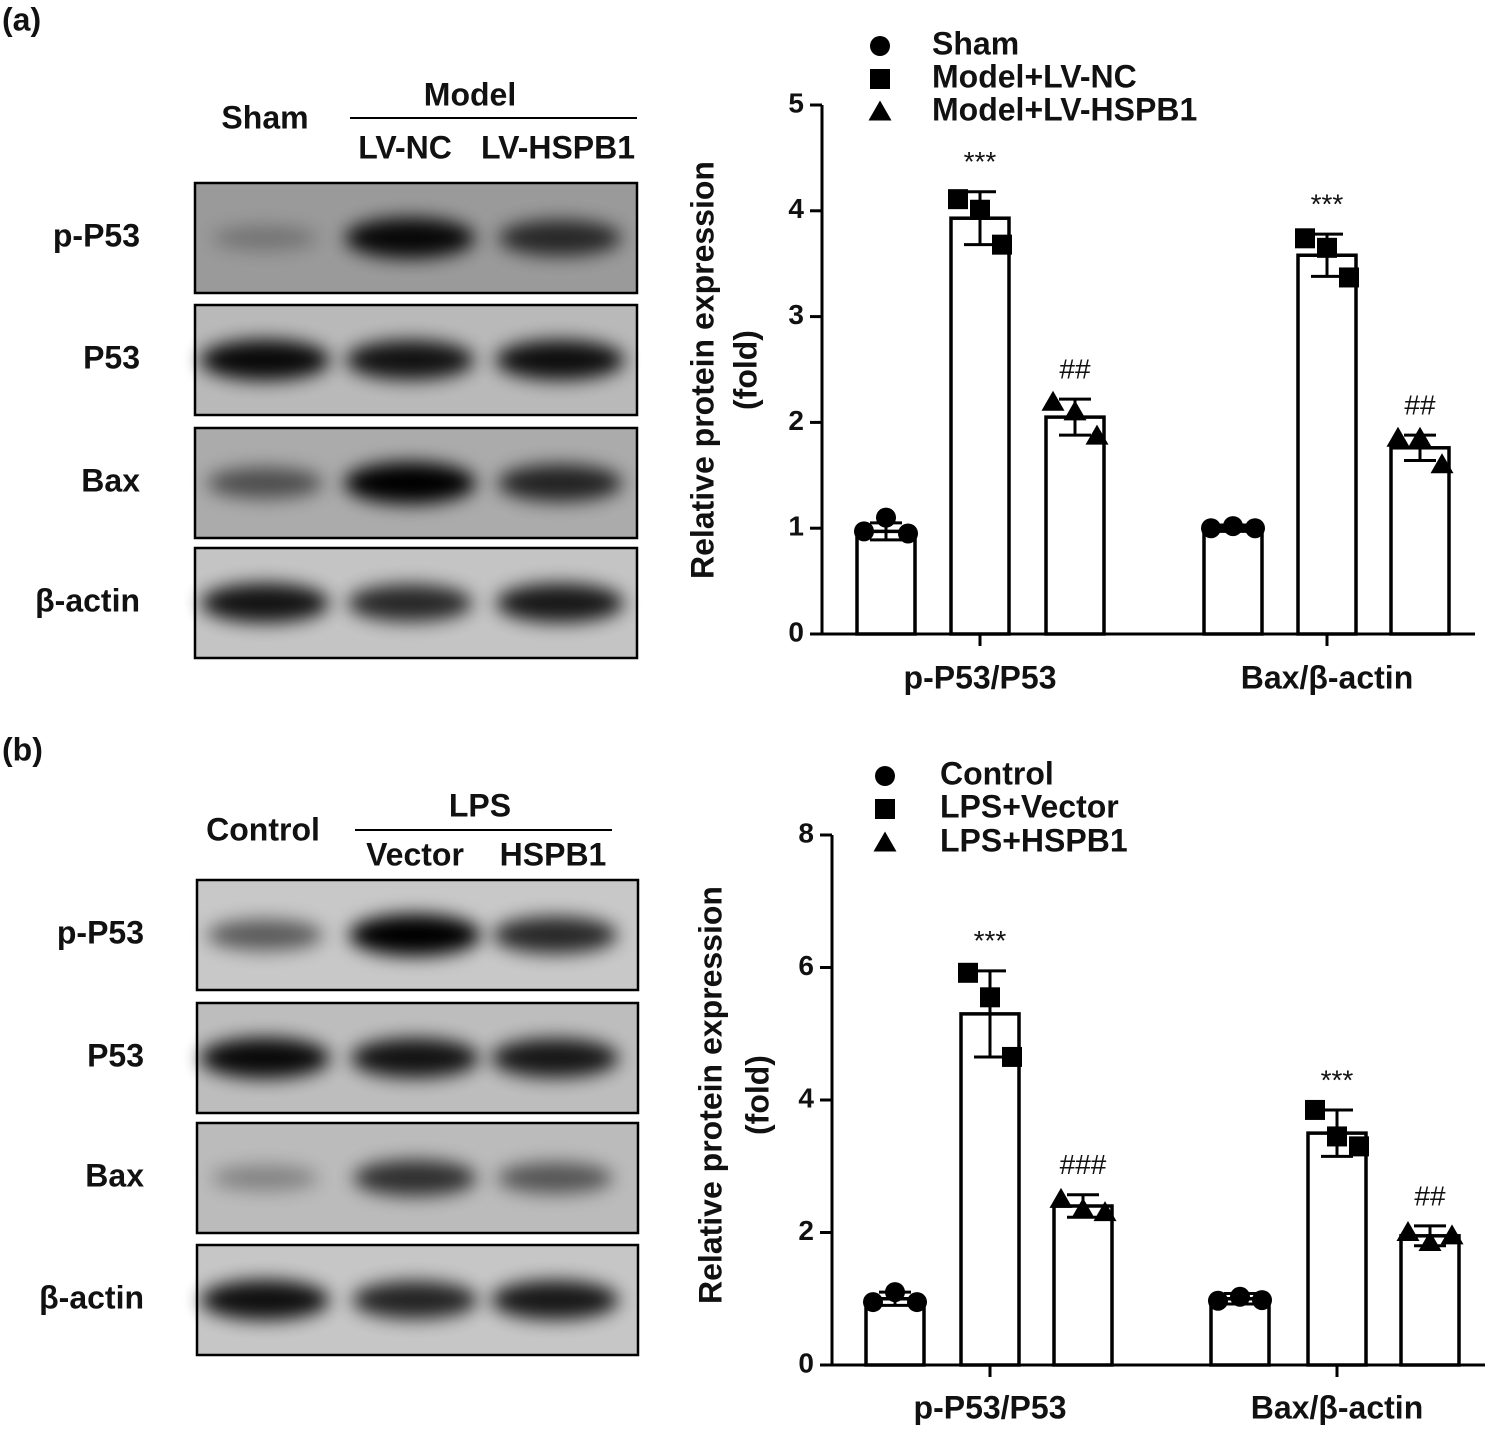 This screenshot has width=1500, height=1435. Describe the element at coordinates (796, 102) in the screenshot. I see `y-tick-label: 5` at that location.